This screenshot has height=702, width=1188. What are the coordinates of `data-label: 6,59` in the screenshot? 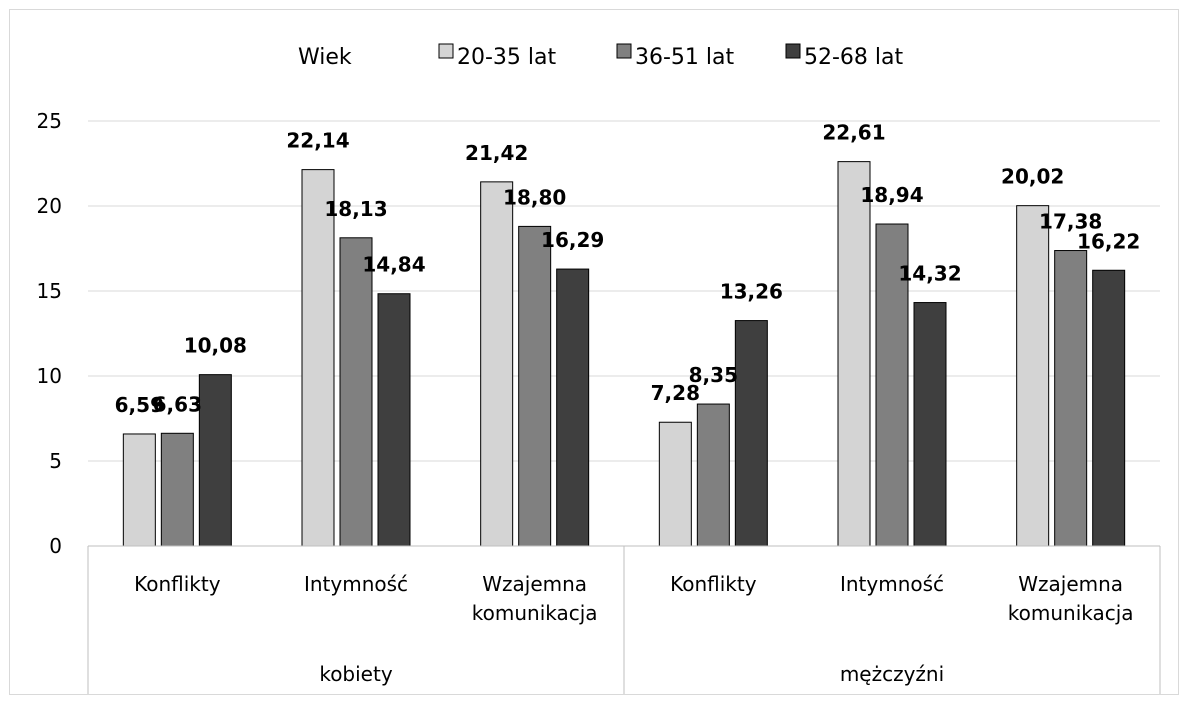 It's located at (139, 405).